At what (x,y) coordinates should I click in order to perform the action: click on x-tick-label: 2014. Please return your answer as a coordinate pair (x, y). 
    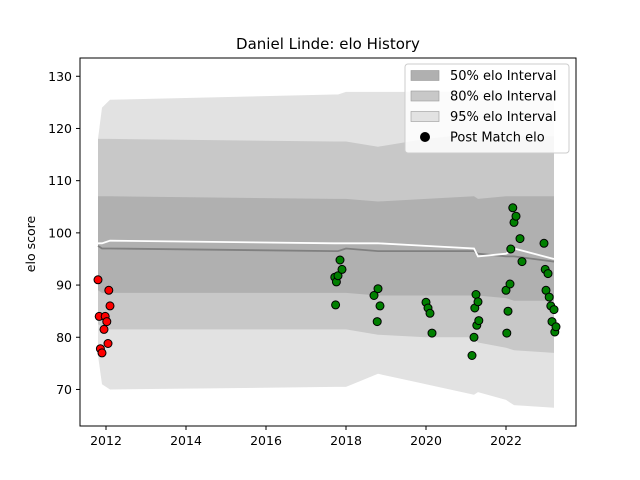
    Looking at the image, I should click on (186, 440).